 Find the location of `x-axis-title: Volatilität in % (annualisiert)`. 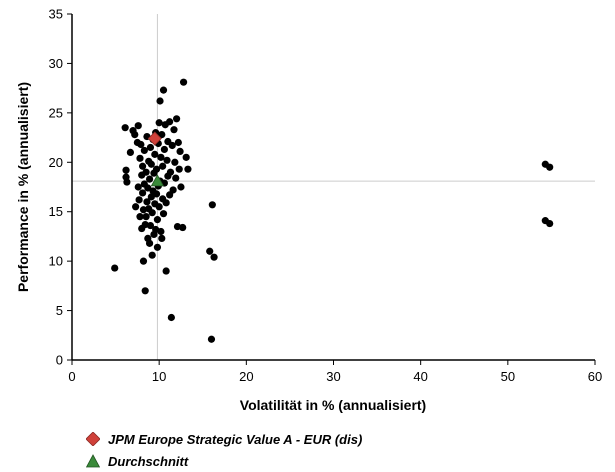

x-axis-title: Volatilität in % (annualisiert) is located at coordinates (333, 405).